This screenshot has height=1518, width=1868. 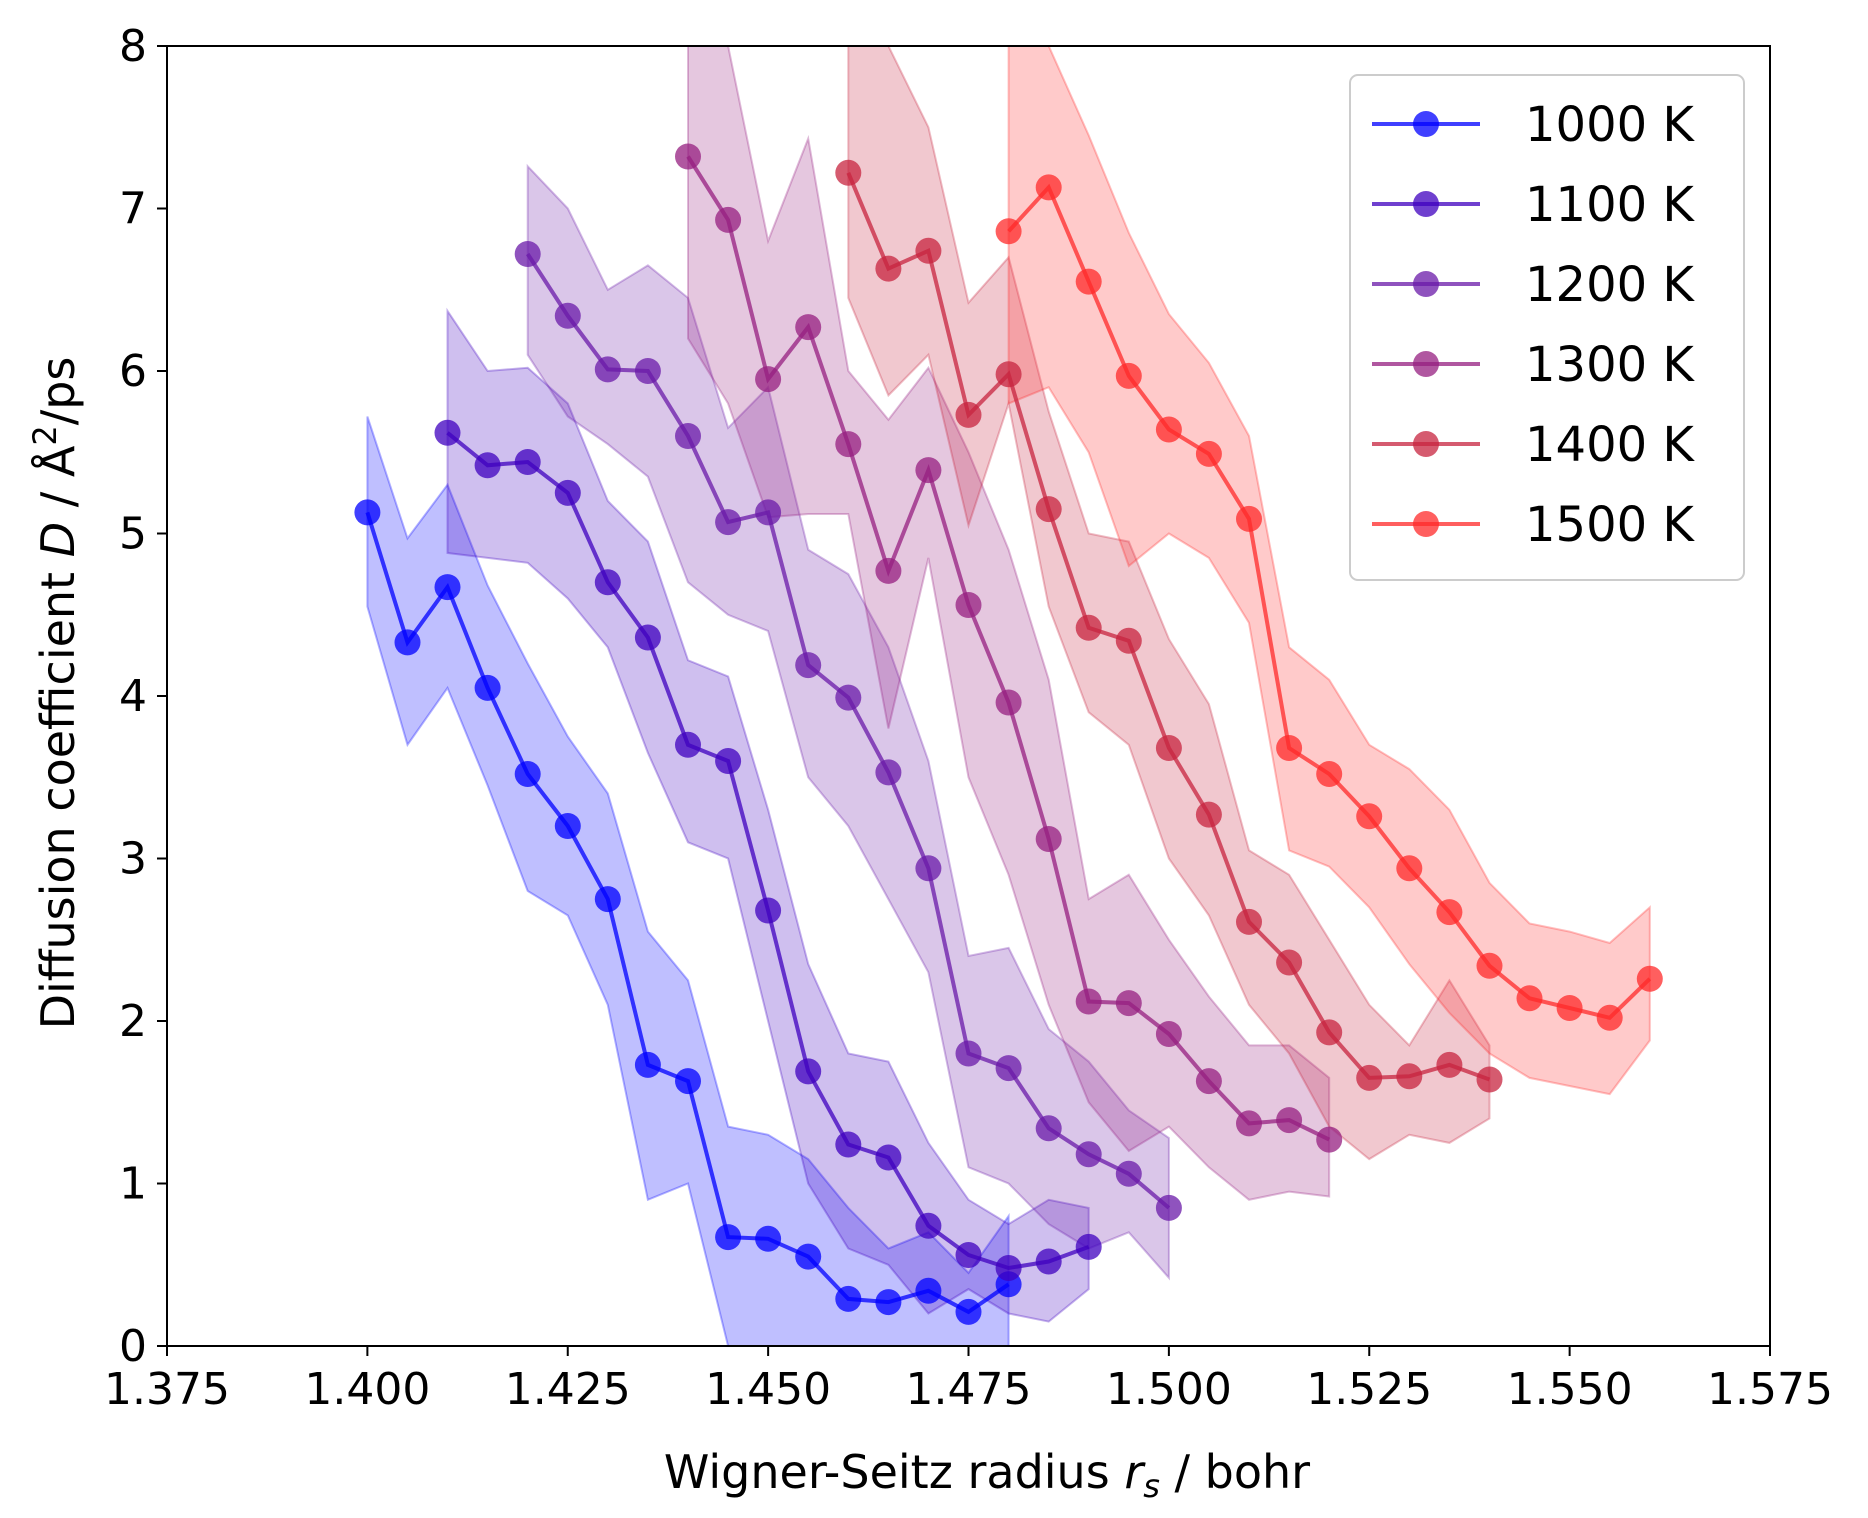 What do you see at coordinates (1770, 1389) in the screenshot?
I see `x-tick-label: 1.575` at bounding box center [1770, 1389].